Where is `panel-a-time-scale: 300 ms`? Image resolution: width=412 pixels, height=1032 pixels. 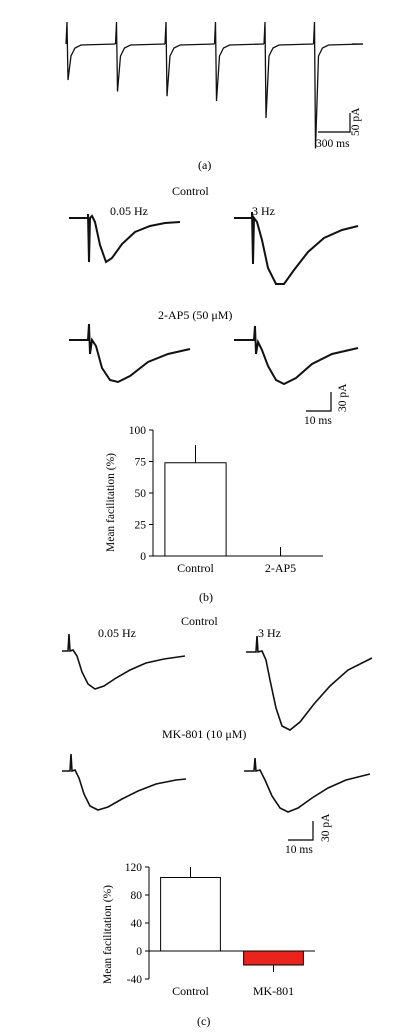 panel-a-time-scale: 300 ms is located at coordinates (333, 144).